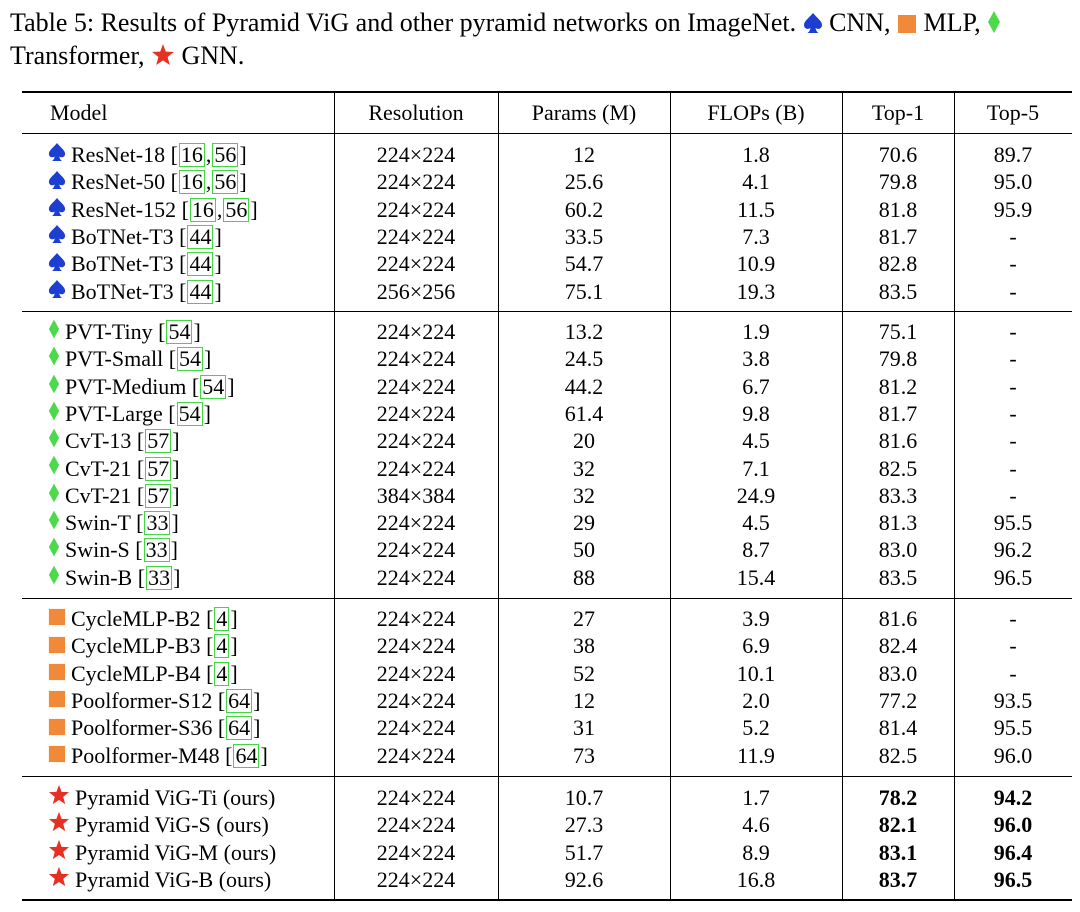  What do you see at coordinates (898, 495) in the screenshot?
I see `top1-cell: 83.3` at bounding box center [898, 495].